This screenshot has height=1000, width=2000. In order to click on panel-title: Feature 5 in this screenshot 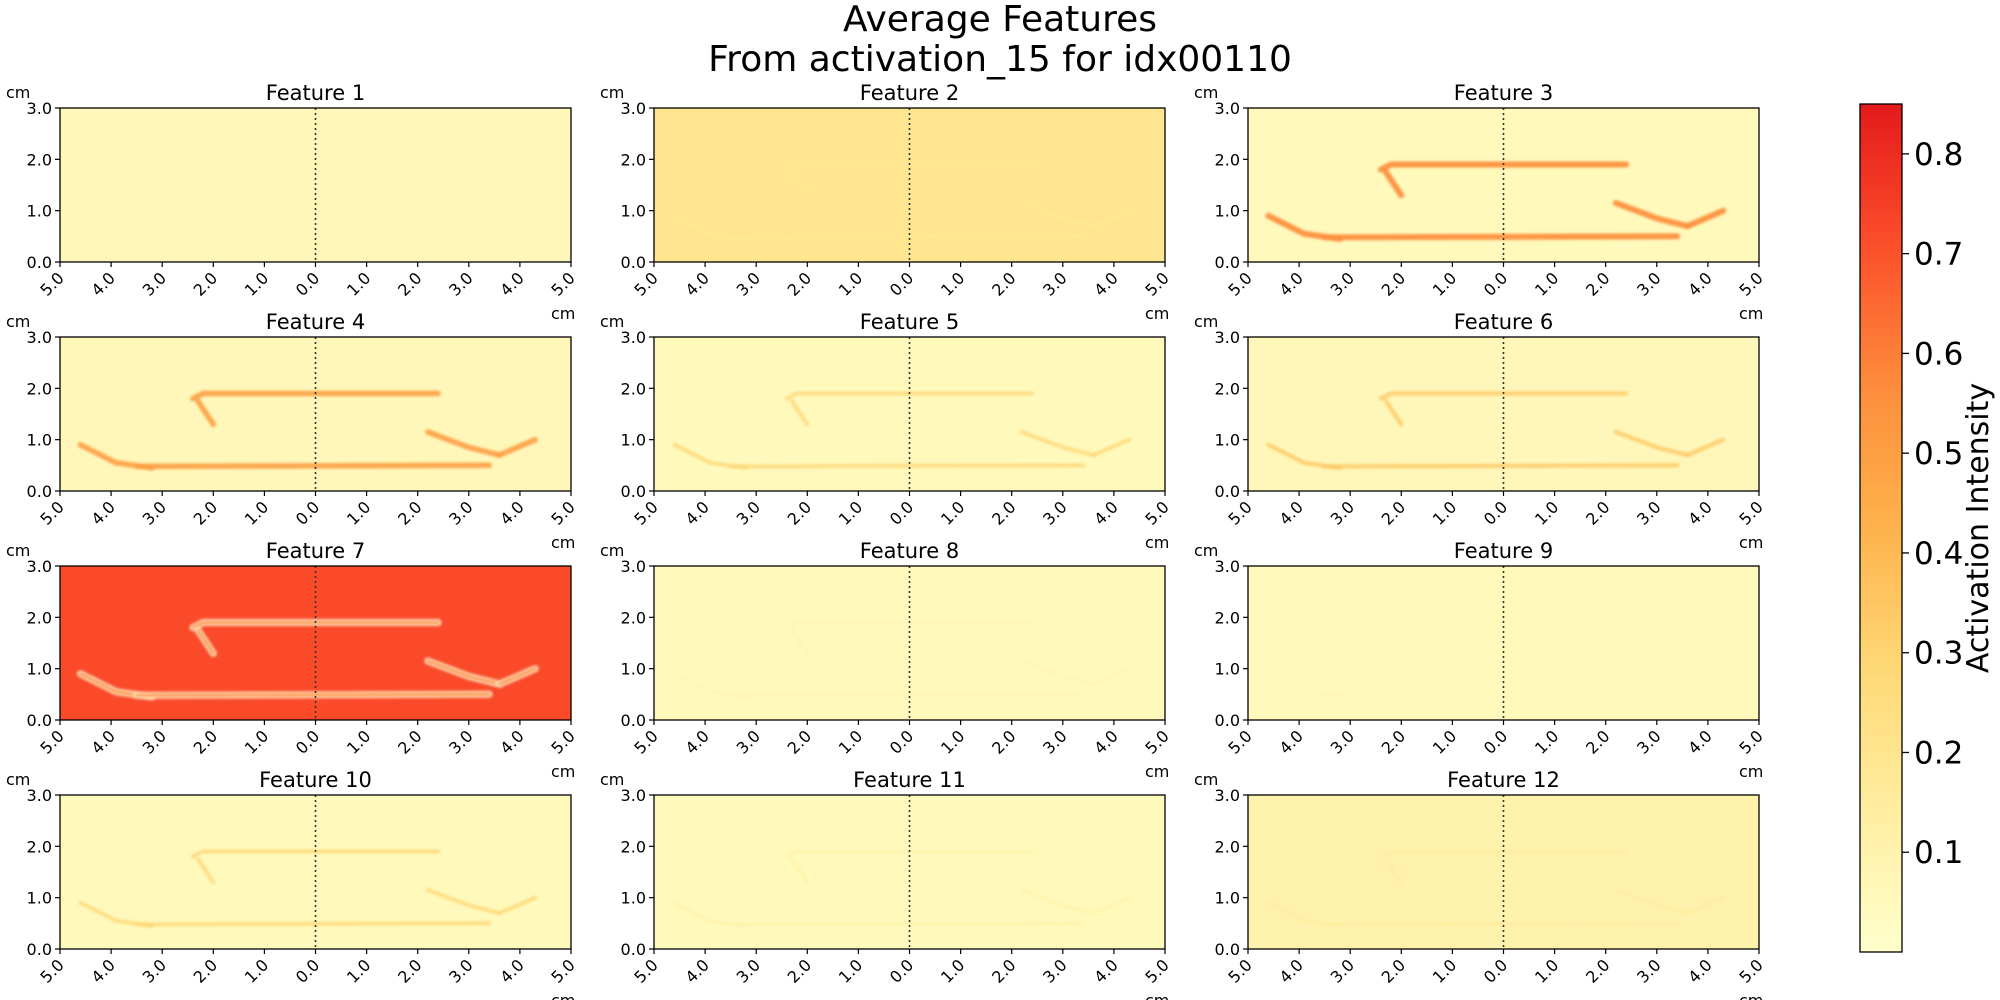, I will do `click(909, 322)`.